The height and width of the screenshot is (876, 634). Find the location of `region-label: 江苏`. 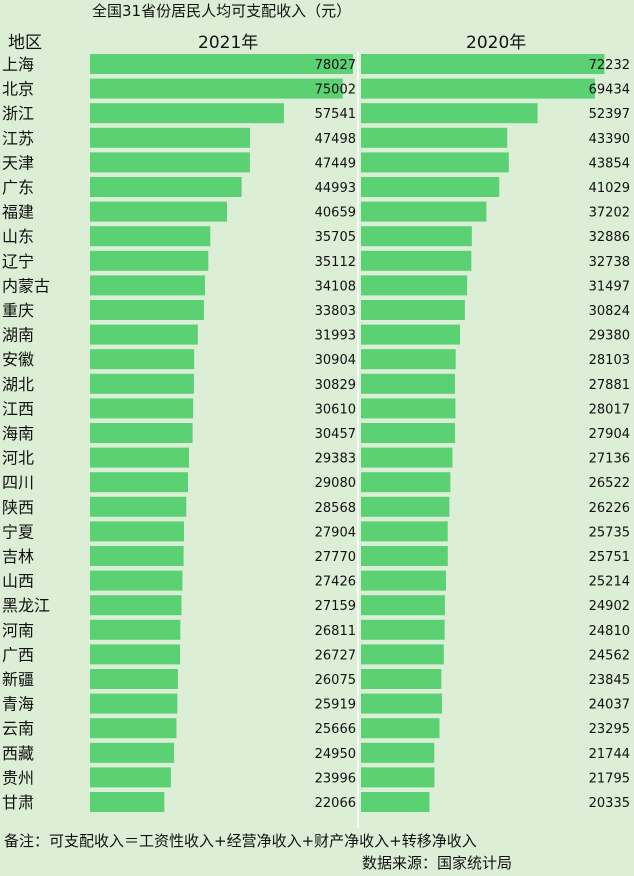

region-label: 江苏 is located at coordinates (18, 138).